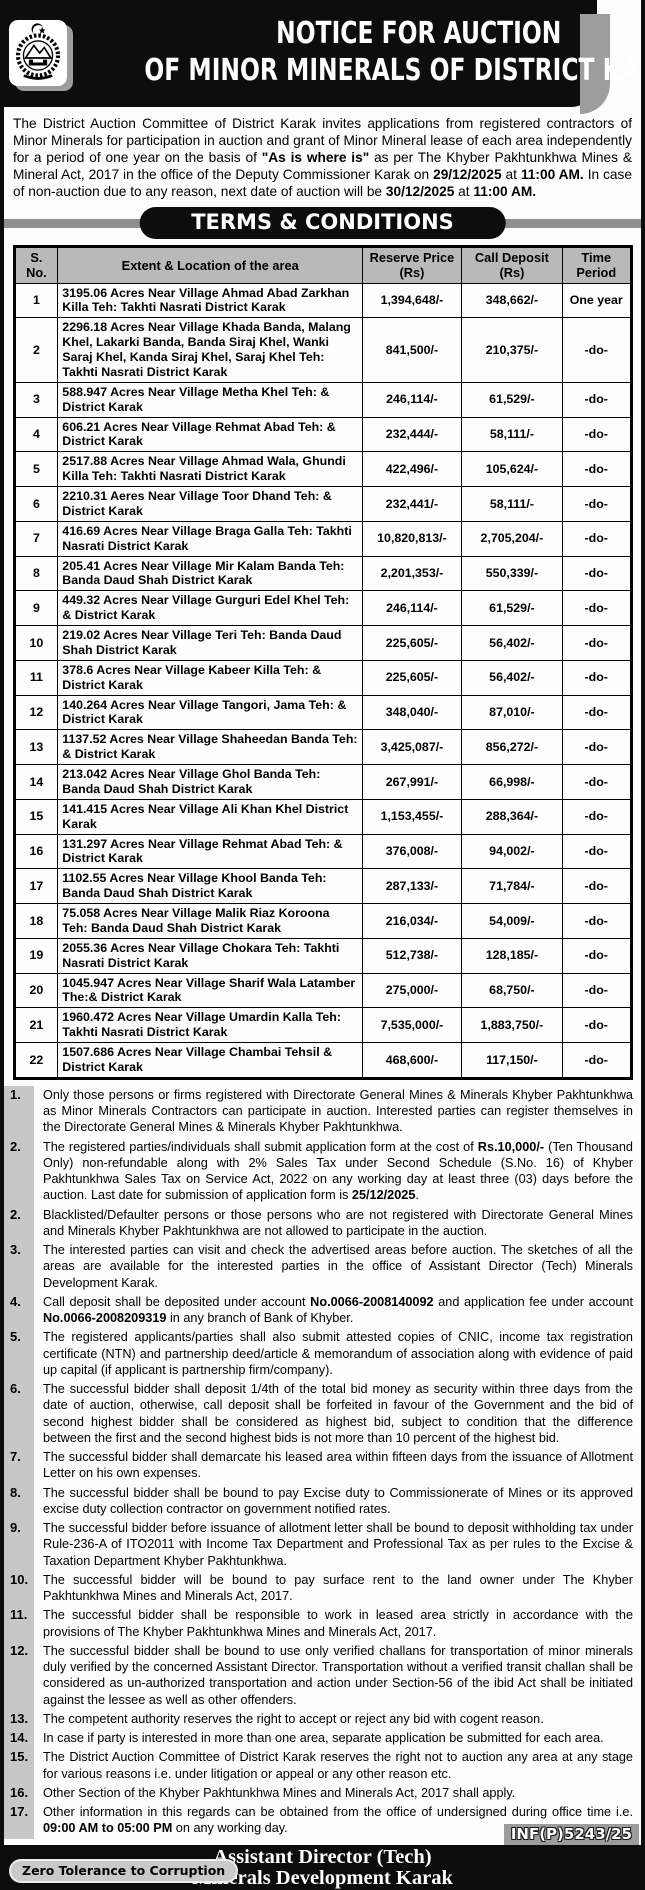 The image size is (645, 1890). What do you see at coordinates (512, 1025) in the screenshot?
I see `cell-call-deposit: 1,883,750/-` at bounding box center [512, 1025].